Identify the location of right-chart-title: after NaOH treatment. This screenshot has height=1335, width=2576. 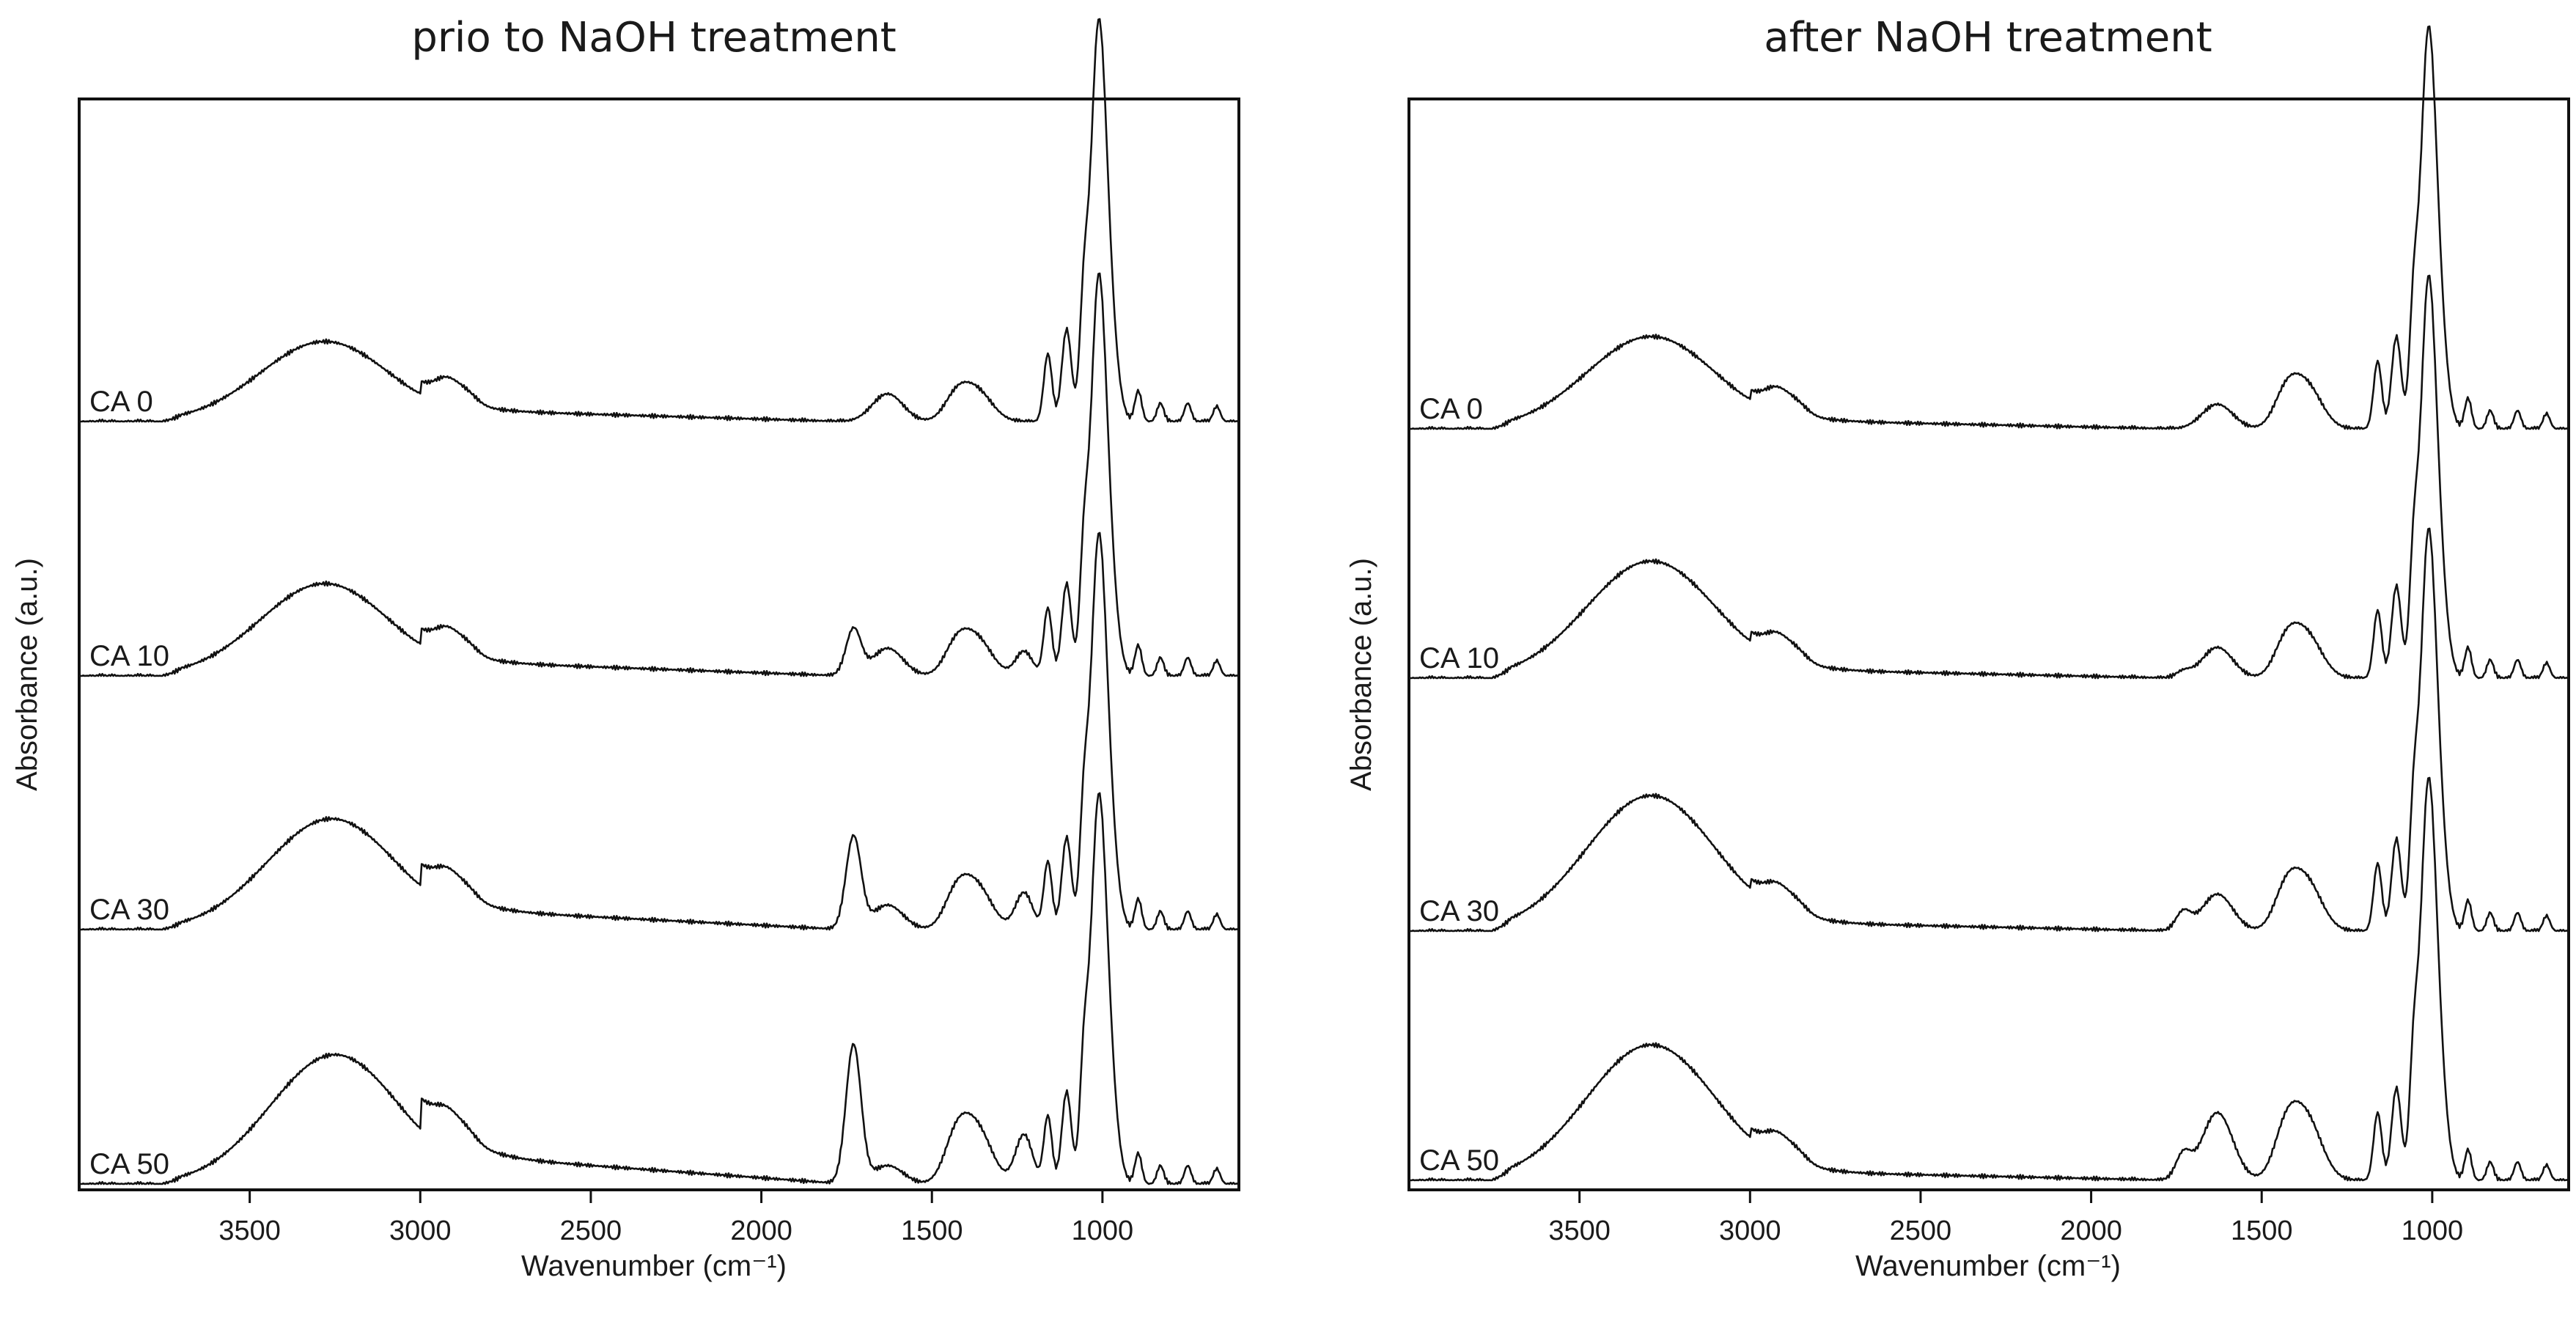
(1988, 38).